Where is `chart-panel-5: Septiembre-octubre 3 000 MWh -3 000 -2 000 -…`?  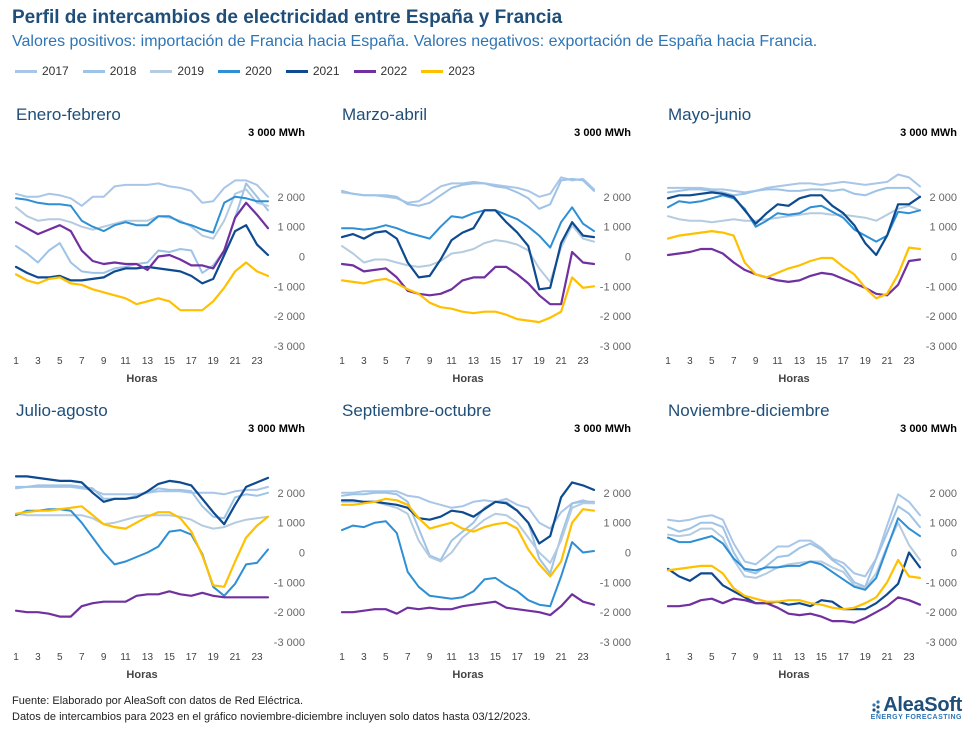 chart-panel-5: Septiembre-octubre 3 000 MWh -3 000 -2 000 -… is located at coordinates (485, 541).